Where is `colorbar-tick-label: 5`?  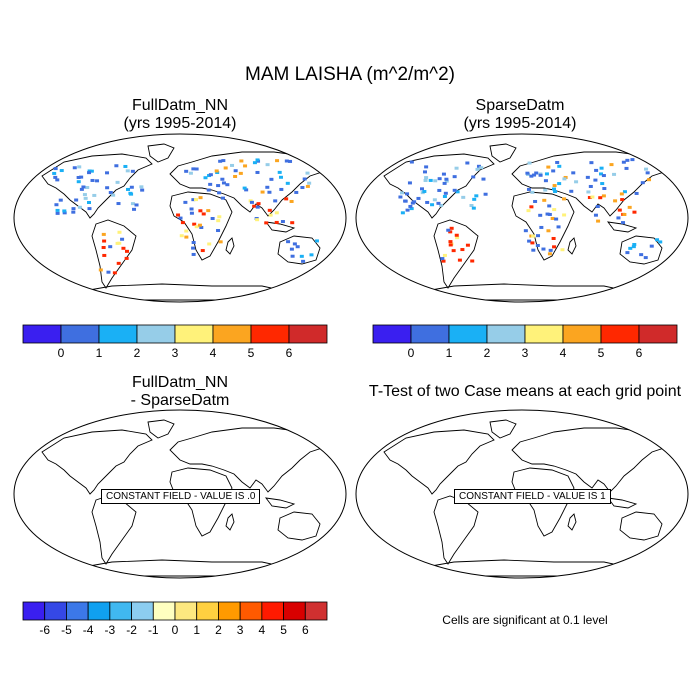
colorbar-tick-label: 5 is located at coordinates (601, 353).